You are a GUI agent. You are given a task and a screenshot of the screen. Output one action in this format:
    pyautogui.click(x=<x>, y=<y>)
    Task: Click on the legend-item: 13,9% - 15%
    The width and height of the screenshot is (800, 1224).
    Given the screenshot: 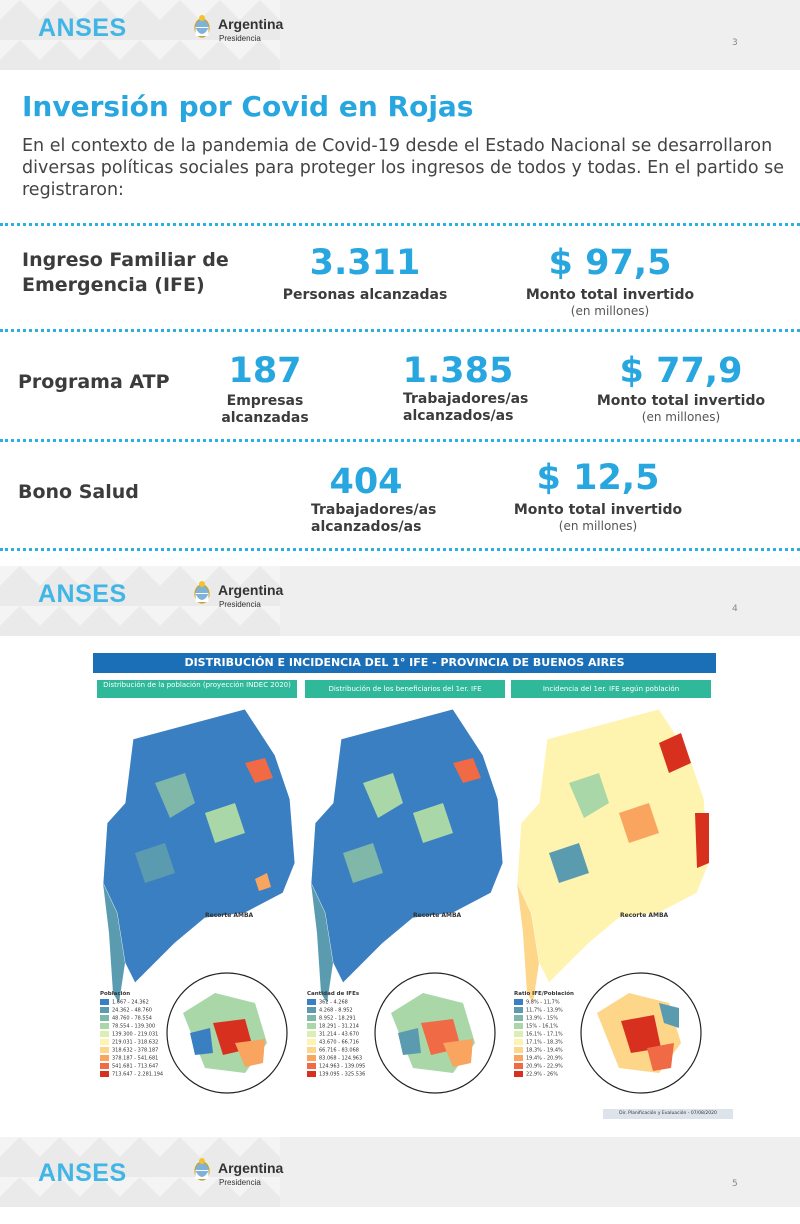 What is the action you would take?
    pyautogui.click(x=544, y=1019)
    